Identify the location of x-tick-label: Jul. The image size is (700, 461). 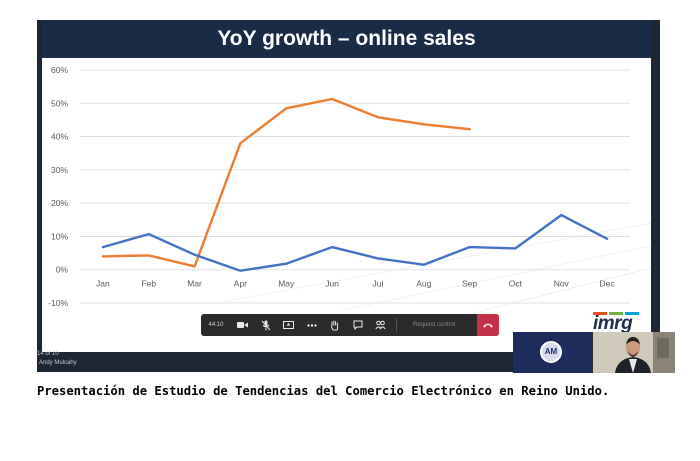
(377, 284).